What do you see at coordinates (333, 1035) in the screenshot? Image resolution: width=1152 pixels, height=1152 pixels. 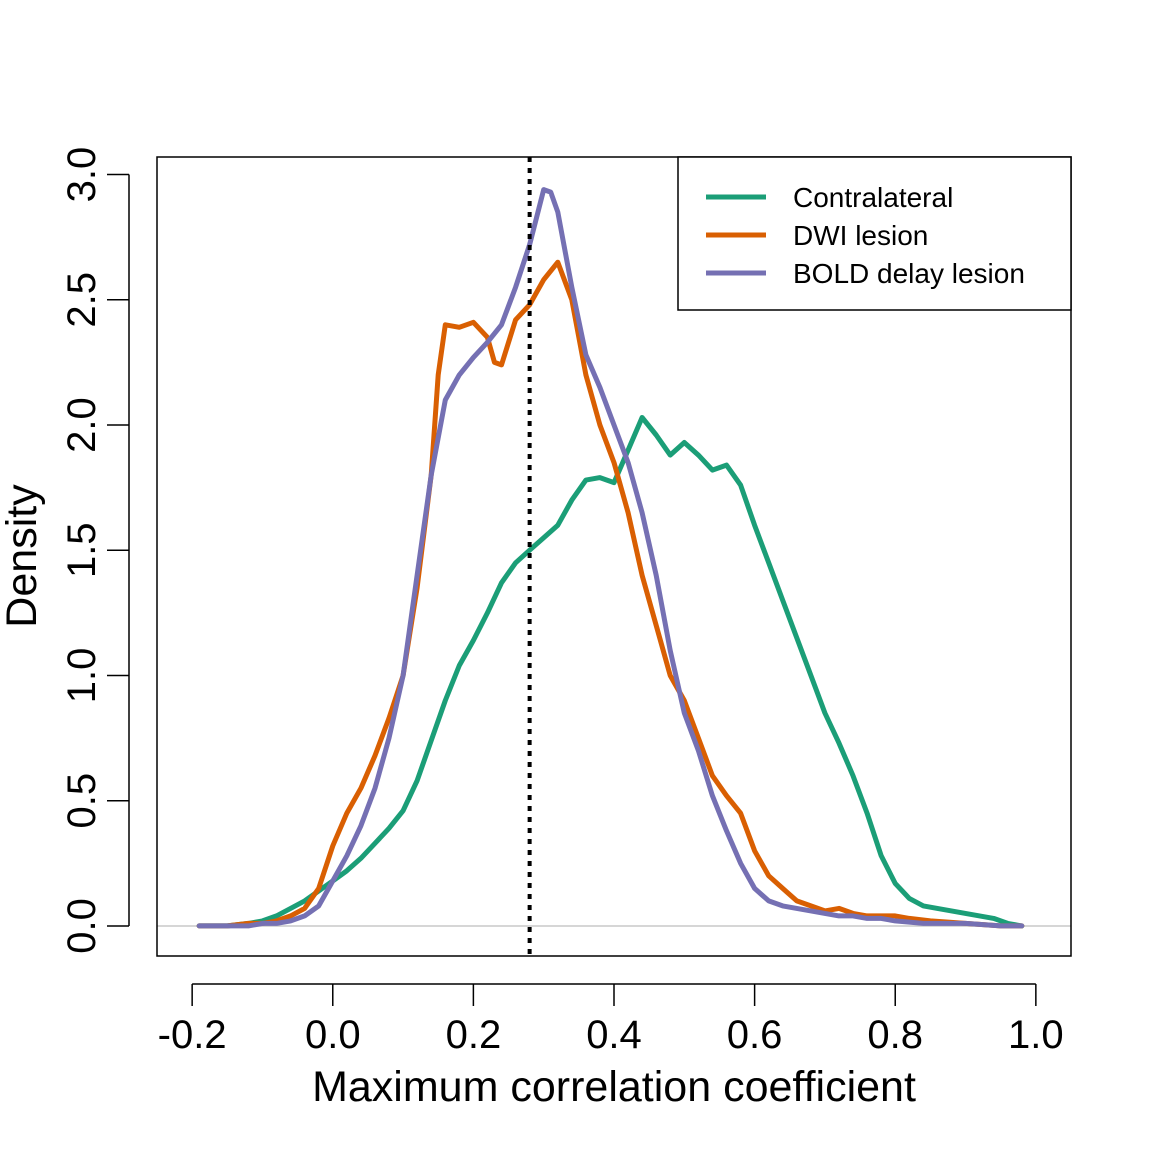 I see `x-tick-label: 0.0` at bounding box center [333, 1035].